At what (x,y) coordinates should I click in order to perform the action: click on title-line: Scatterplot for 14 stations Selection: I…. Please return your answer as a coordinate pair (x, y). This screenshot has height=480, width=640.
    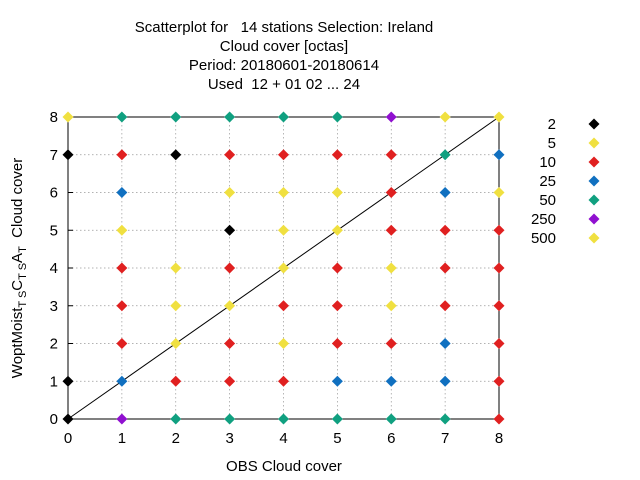
    Looking at the image, I should click on (284, 27).